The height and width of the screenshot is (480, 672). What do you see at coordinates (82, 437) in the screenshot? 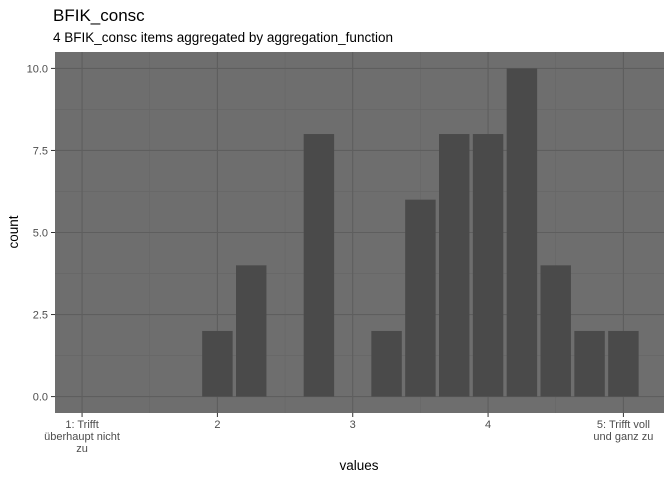
I see `x-tick-label: 1: Trifft überhaupt nicht zu` at bounding box center [82, 437].